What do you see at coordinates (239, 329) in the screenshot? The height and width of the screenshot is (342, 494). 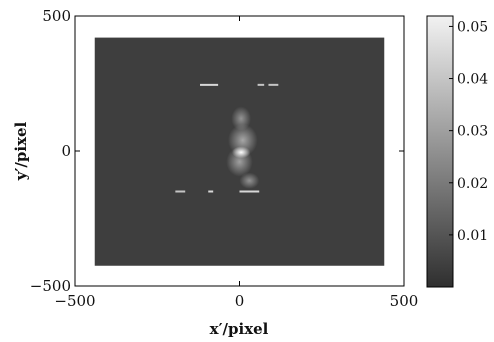 I see `x-axis-label: x′/pixel` at bounding box center [239, 329].